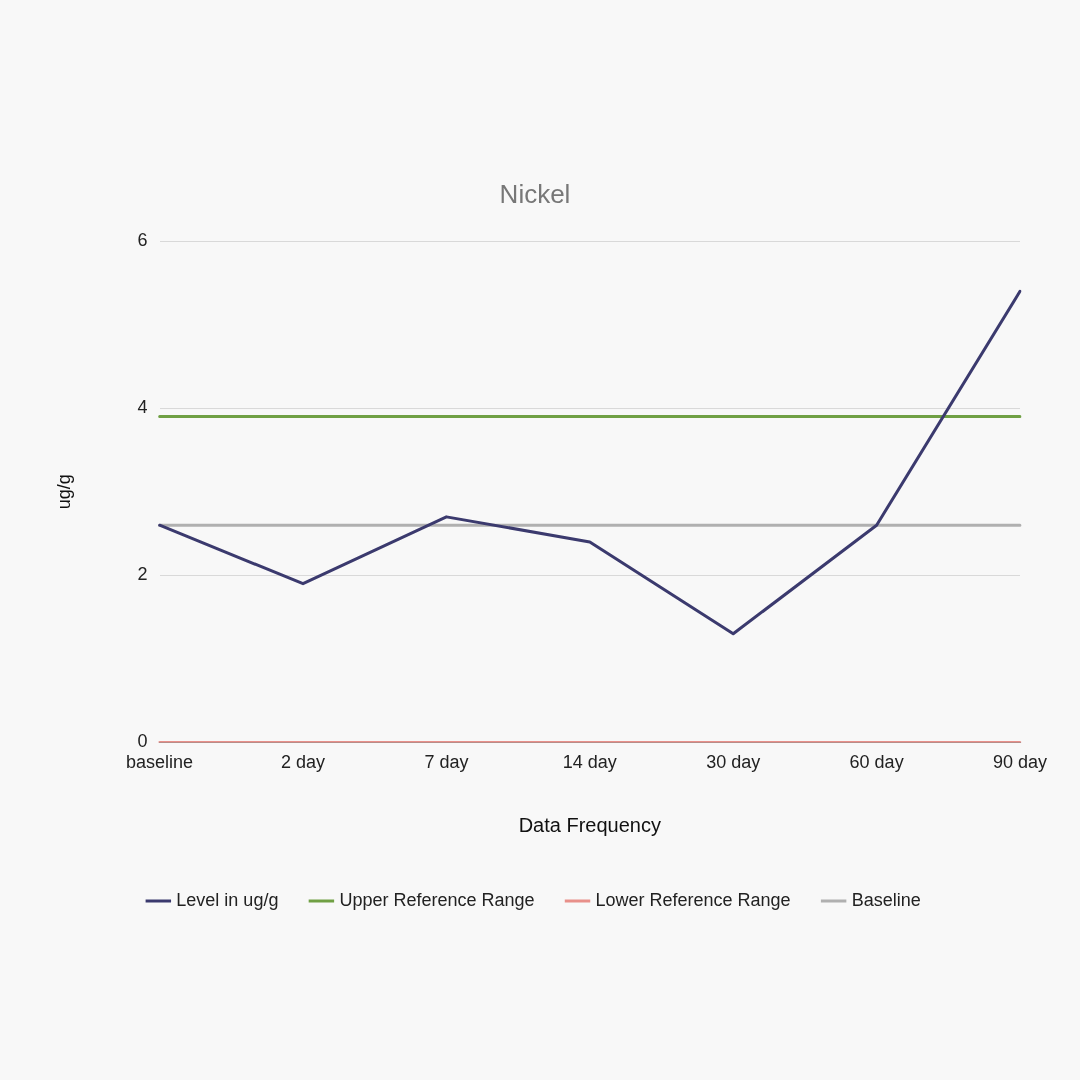  Describe the element at coordinates (160, 762) in the screenshot. I see `x-tick-label: baseline` at that location.